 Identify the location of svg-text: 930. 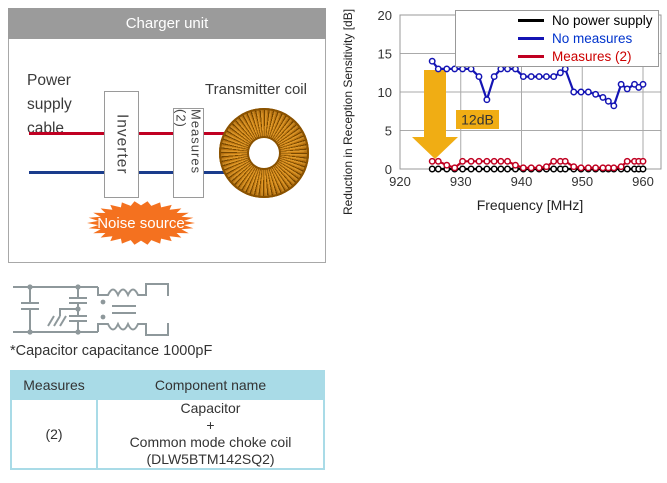
(461, 181).